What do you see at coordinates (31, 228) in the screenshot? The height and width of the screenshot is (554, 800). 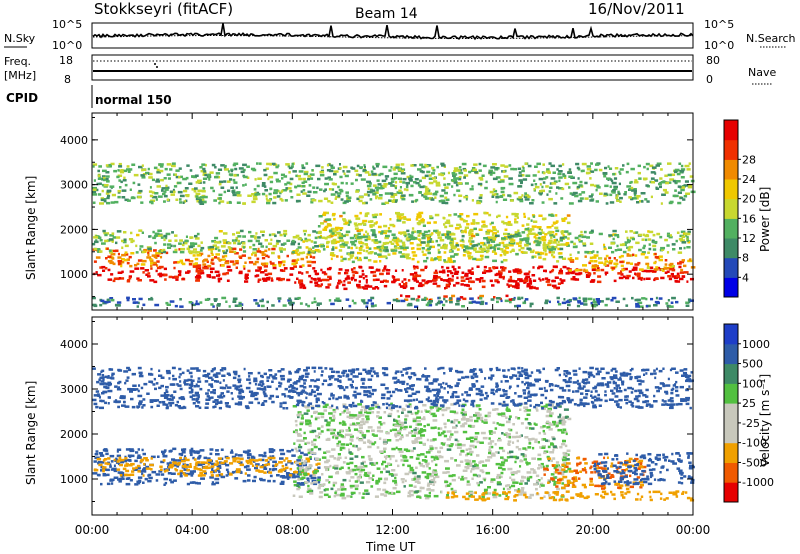 I see `power-ylabel: Slant Range [km]` at bounding box center [31, 228].